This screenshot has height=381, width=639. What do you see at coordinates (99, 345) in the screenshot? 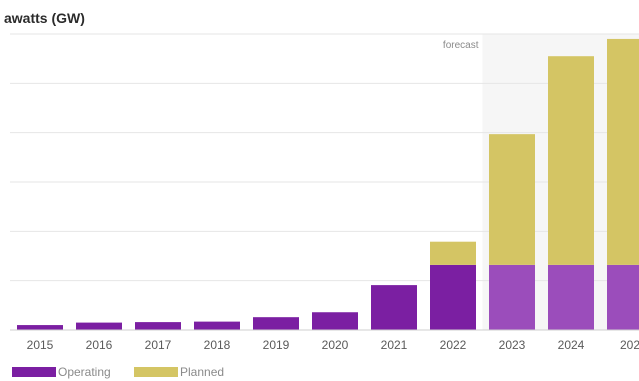
I see `x-tick-label: 2016` at bounding box center [99, 345].